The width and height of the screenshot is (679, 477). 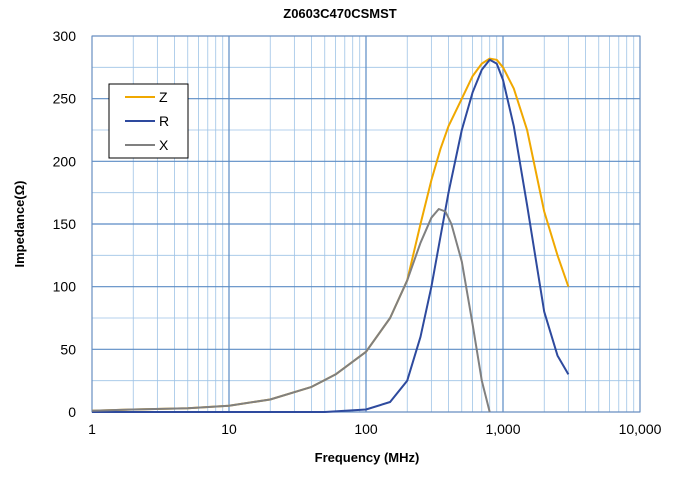 What do you see at coordinates (367, 457) in the screenshot?
I see `x-axis-title: Frequency (MHz)` at bounding box center [367, 457].